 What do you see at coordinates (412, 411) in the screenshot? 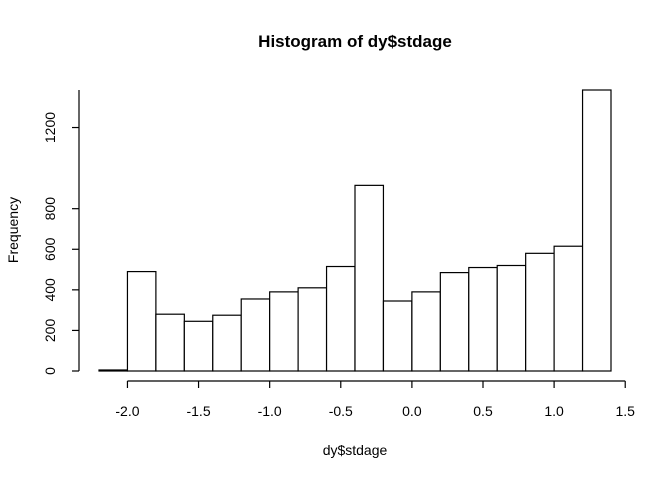
I see `x-tick-label: 0.0` at bounding box center [412, 411].